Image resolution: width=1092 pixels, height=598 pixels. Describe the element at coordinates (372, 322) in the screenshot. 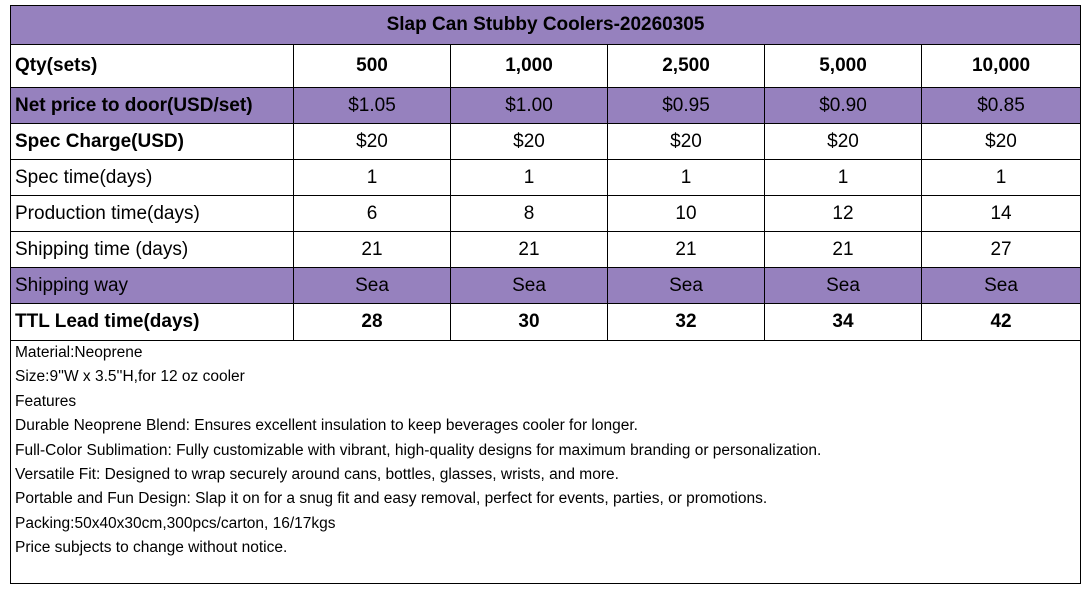

I see `ttl-lead-time-value: 28` at that location.